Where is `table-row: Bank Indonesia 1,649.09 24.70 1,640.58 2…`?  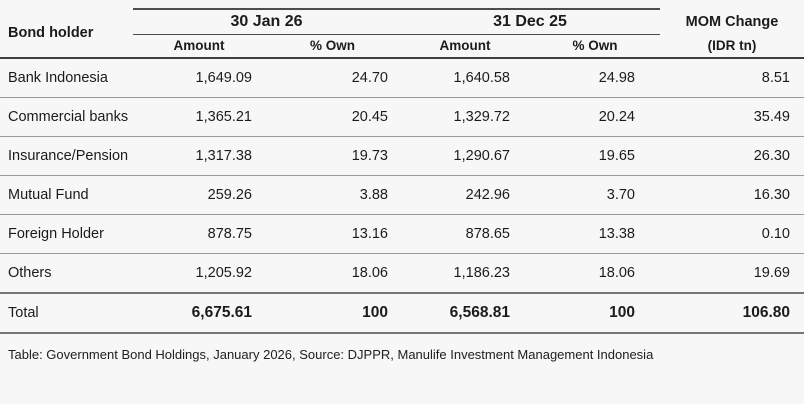
table-row: Bank Indonesia 1,649.09 24.70 1,640.58 2… is located at coordinates (402, 78).